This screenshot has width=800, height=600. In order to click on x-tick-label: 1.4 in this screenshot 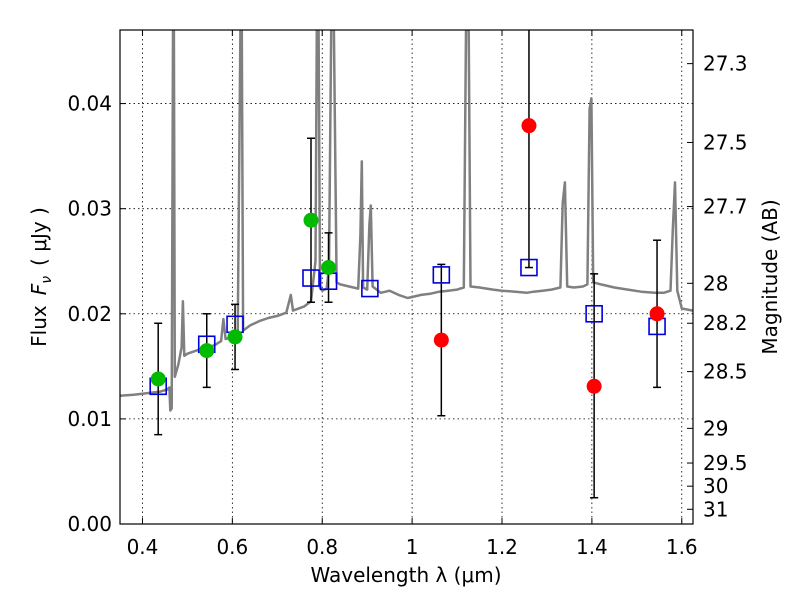, I will do `click(592, 547)`.